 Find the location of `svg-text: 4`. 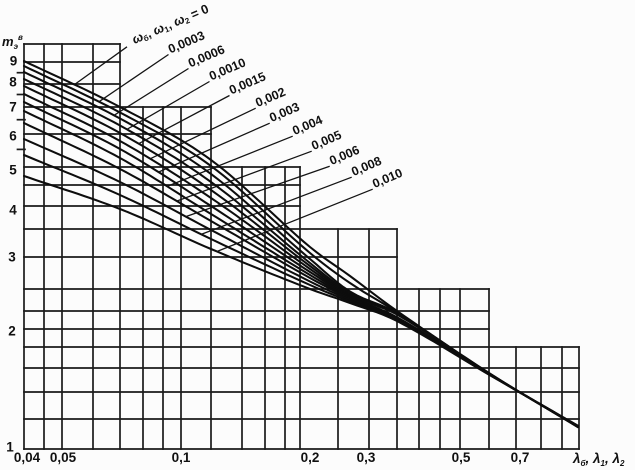

svg-text: 4 is located at coordinates (13, 210).